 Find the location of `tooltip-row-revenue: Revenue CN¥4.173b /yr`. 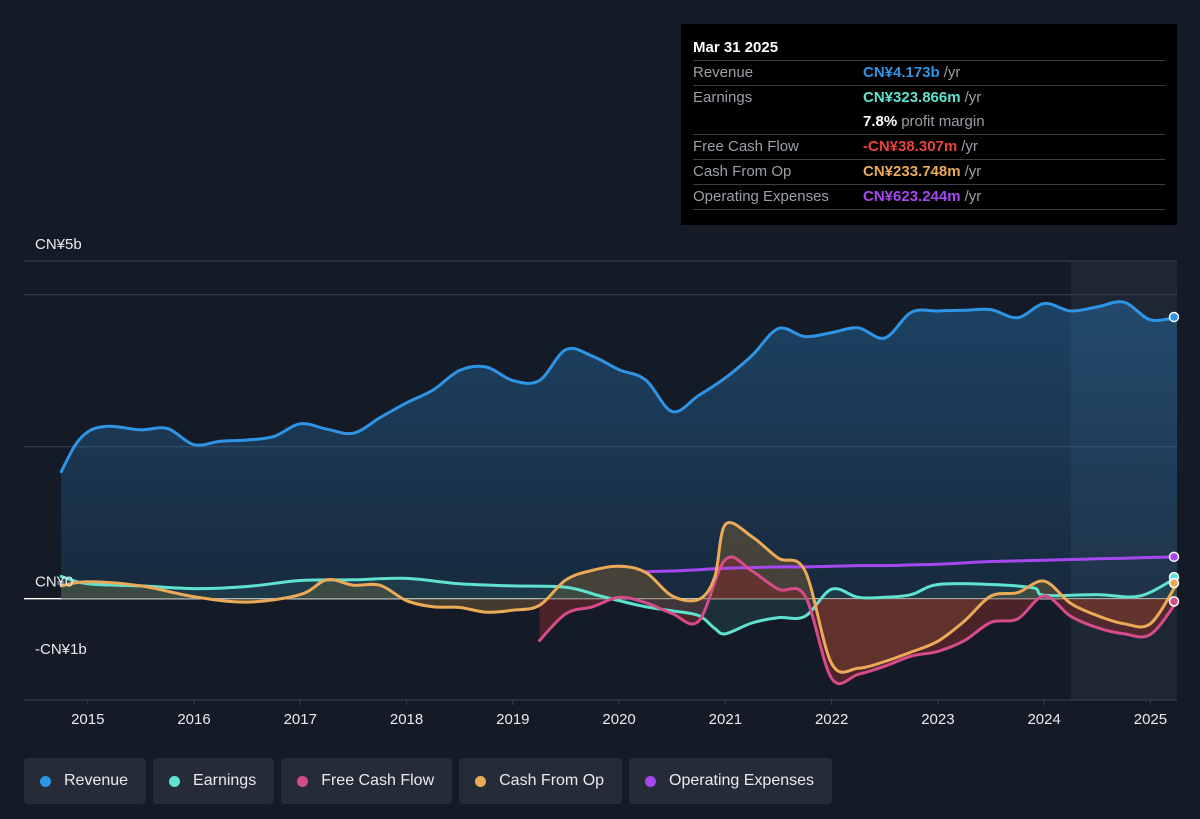

tooltip-row-revenue: Revenue CN¥4.173b /yr is located at coordinates (929, 72).